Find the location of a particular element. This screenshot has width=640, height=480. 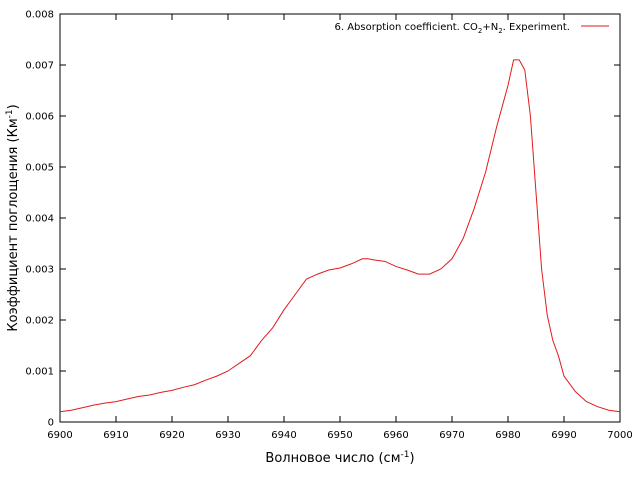

x-tick-label: 7000 is located at coordinates (619, 435).